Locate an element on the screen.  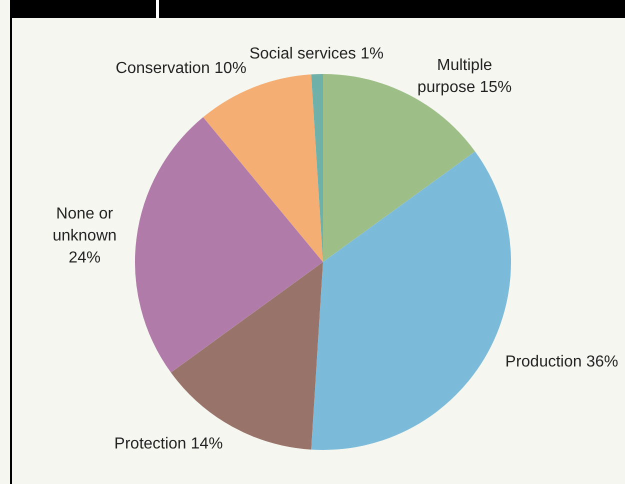
slice-label: Multiple purpose 15% is located at coordinates (464, 76).